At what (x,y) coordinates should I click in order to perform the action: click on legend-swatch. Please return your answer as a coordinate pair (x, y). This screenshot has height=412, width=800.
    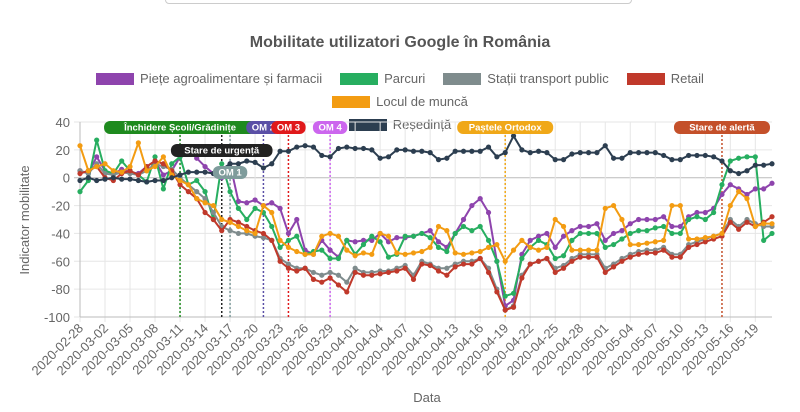
    Looking at the image, I should click on (645, 78).